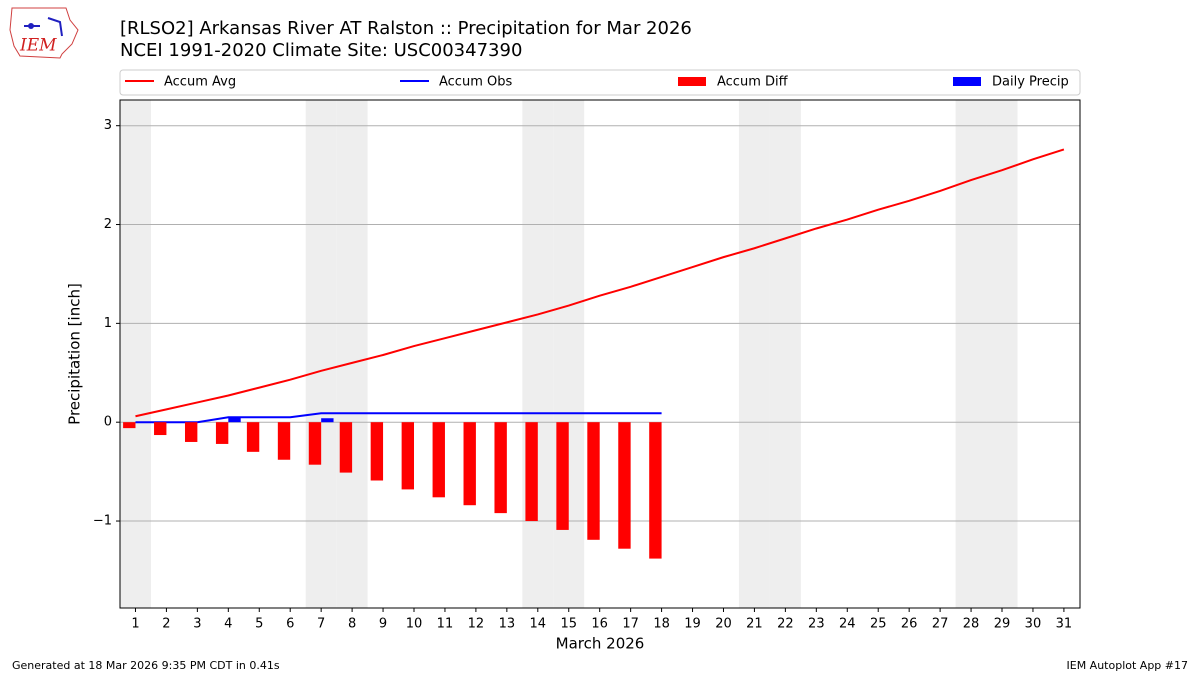  Describe the element at coordinates (321, 50) in the screenshot. I see `chart-subtitle: NCEI 1991-2020 Climate Site: USC00347390` at that location.